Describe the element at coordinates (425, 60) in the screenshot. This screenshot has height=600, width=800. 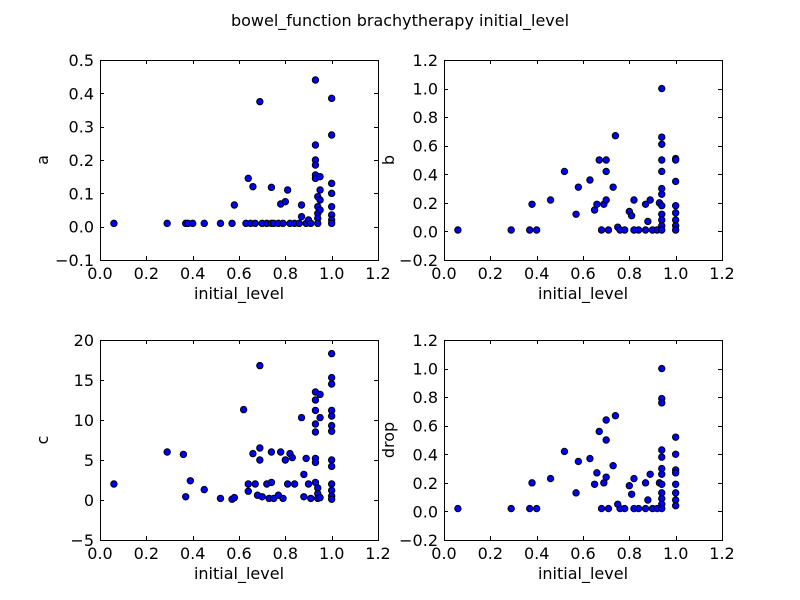
I see `y-tick-label: 1.2` at that location.